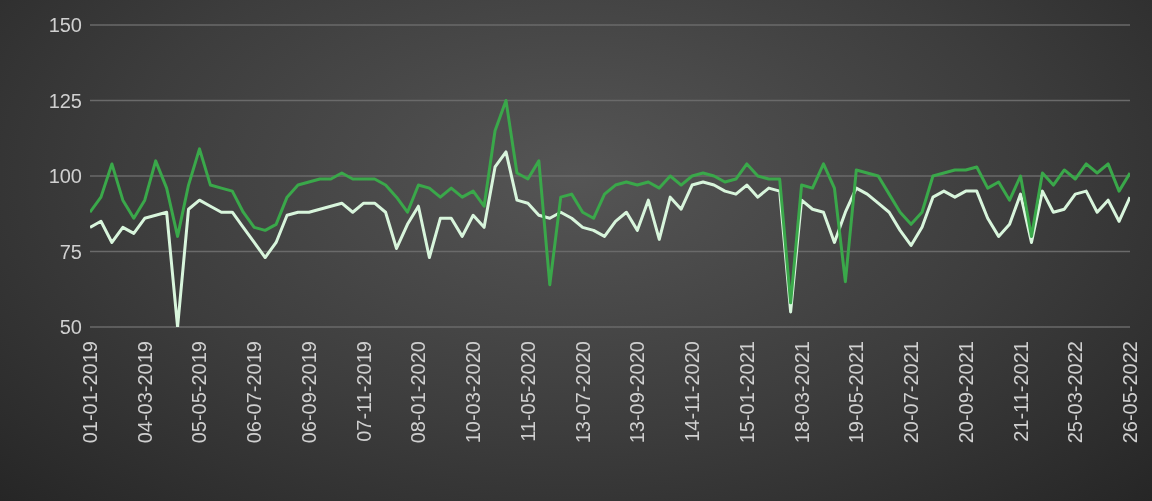 Image resolution: width=1152 pixels, height=501 pixels. Describe the element at coordinates (1130, 392) in the screenshot. I see `x-tick-label: 26-05-2022` at that location.